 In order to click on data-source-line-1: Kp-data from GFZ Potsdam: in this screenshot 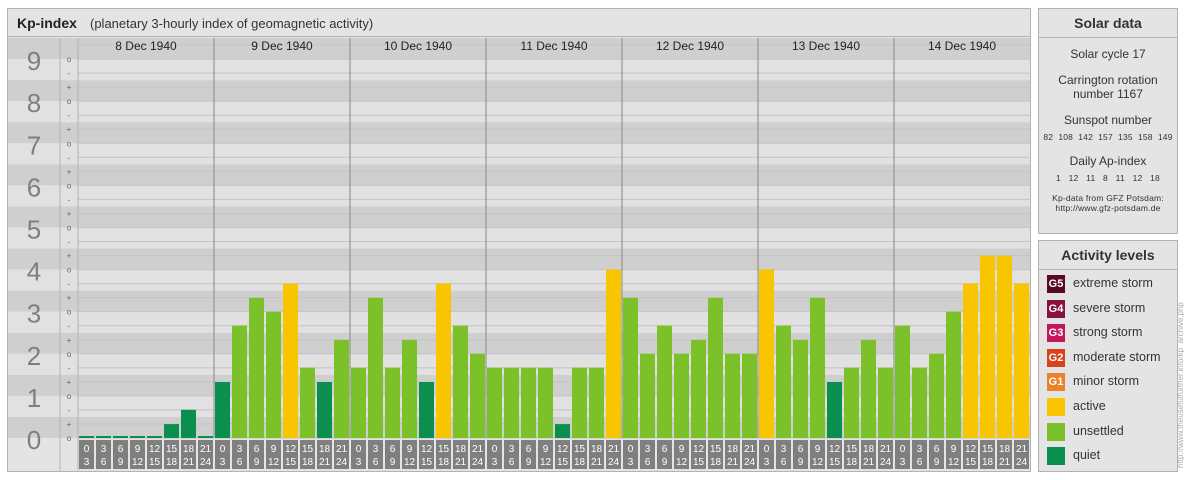, I will do `click(1108, 198)`.